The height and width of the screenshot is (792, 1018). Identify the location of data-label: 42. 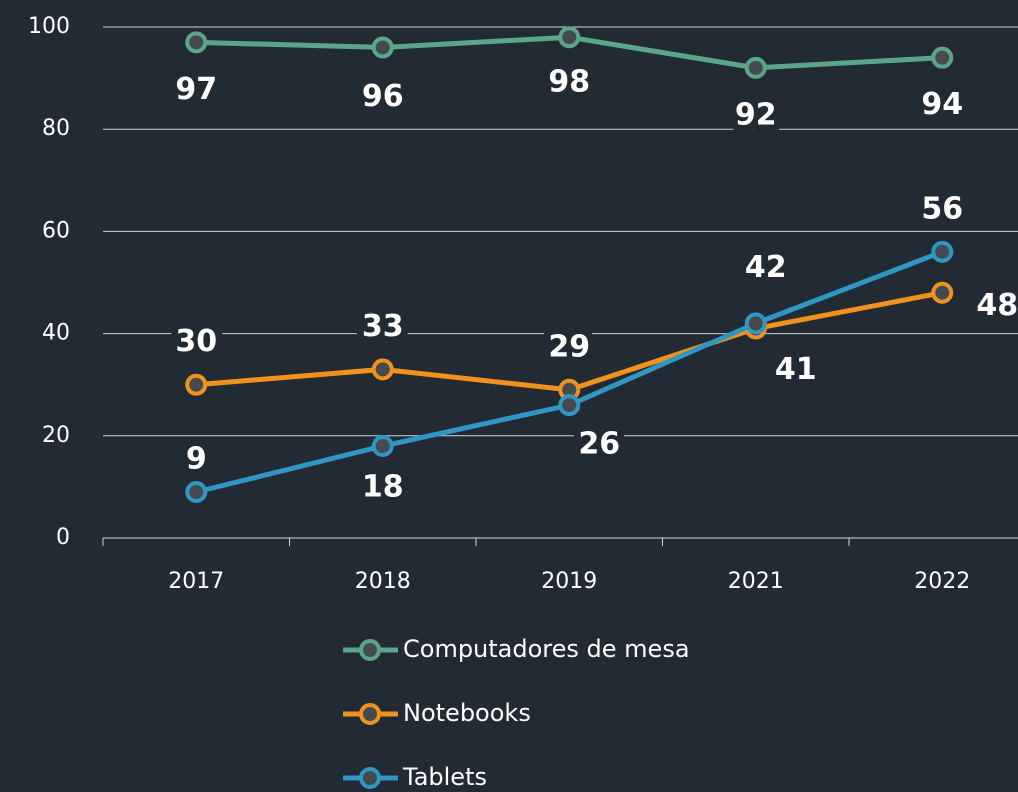
(766, 267).